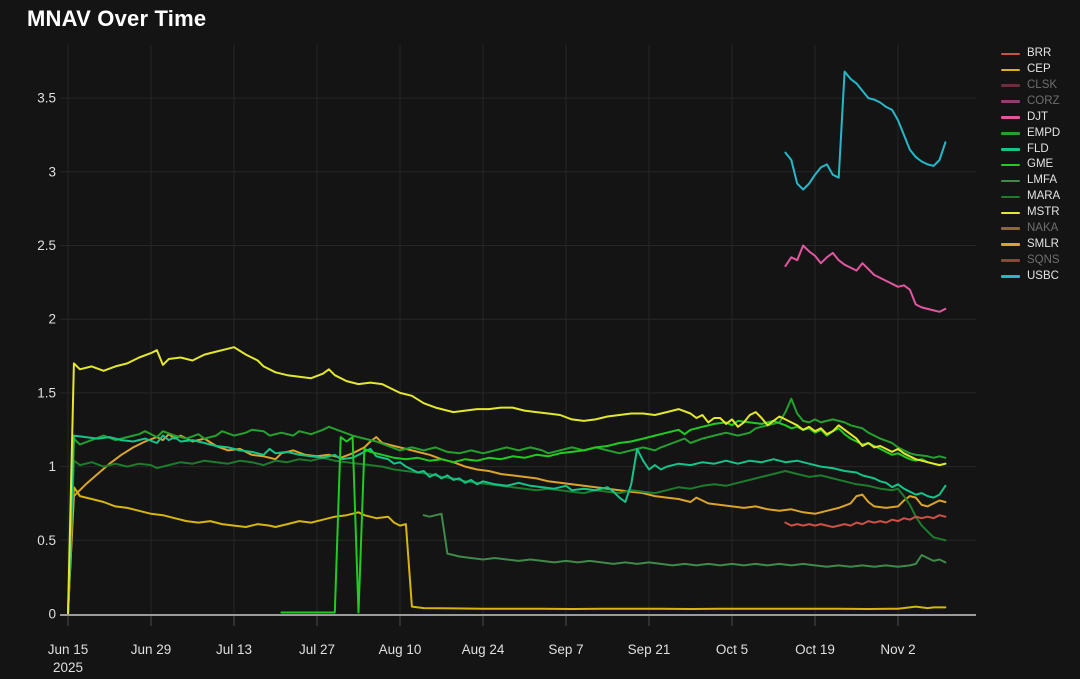 The height and width of the screenshot is (679, 1080). Describe the element at coordinates (68, 649) in the screenshot. I see `x-axis-tick-label: Jun 15` at that location.